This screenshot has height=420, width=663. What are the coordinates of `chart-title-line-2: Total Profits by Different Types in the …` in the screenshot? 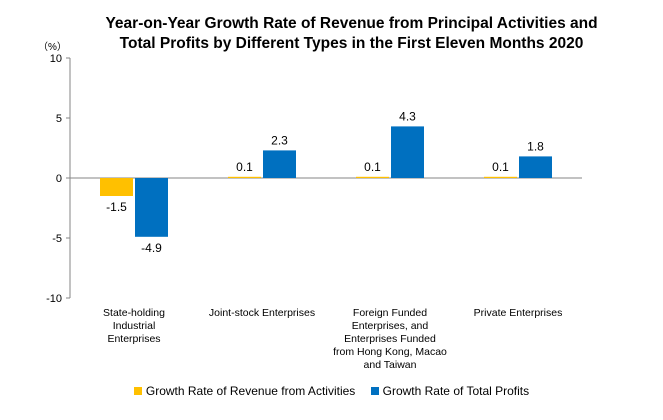 It's located at (351, 43).